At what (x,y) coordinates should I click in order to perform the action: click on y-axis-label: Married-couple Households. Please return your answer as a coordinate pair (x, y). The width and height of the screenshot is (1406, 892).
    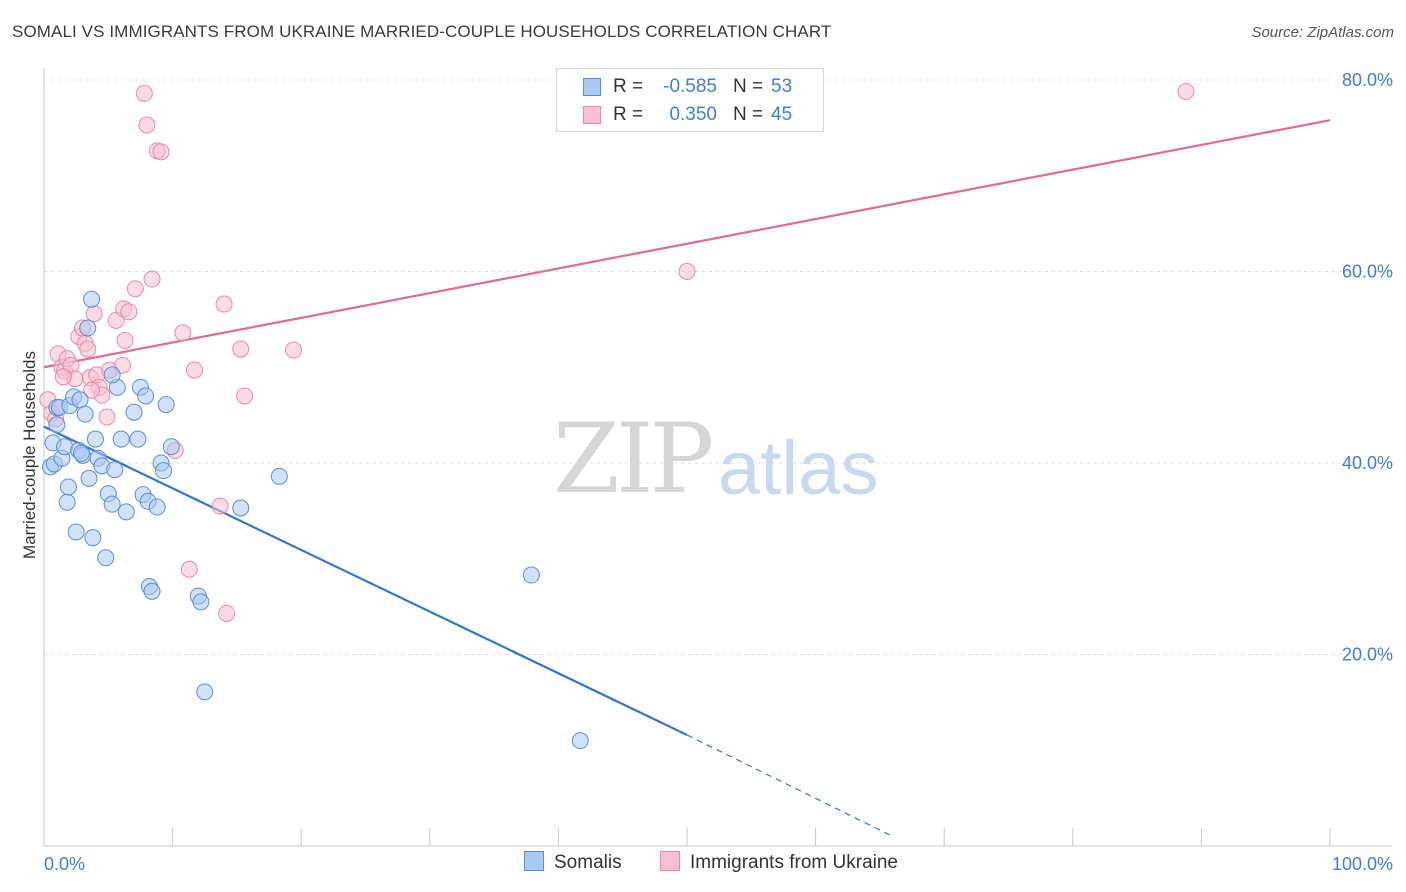
    Looking at the image, I should click on (29, 455).